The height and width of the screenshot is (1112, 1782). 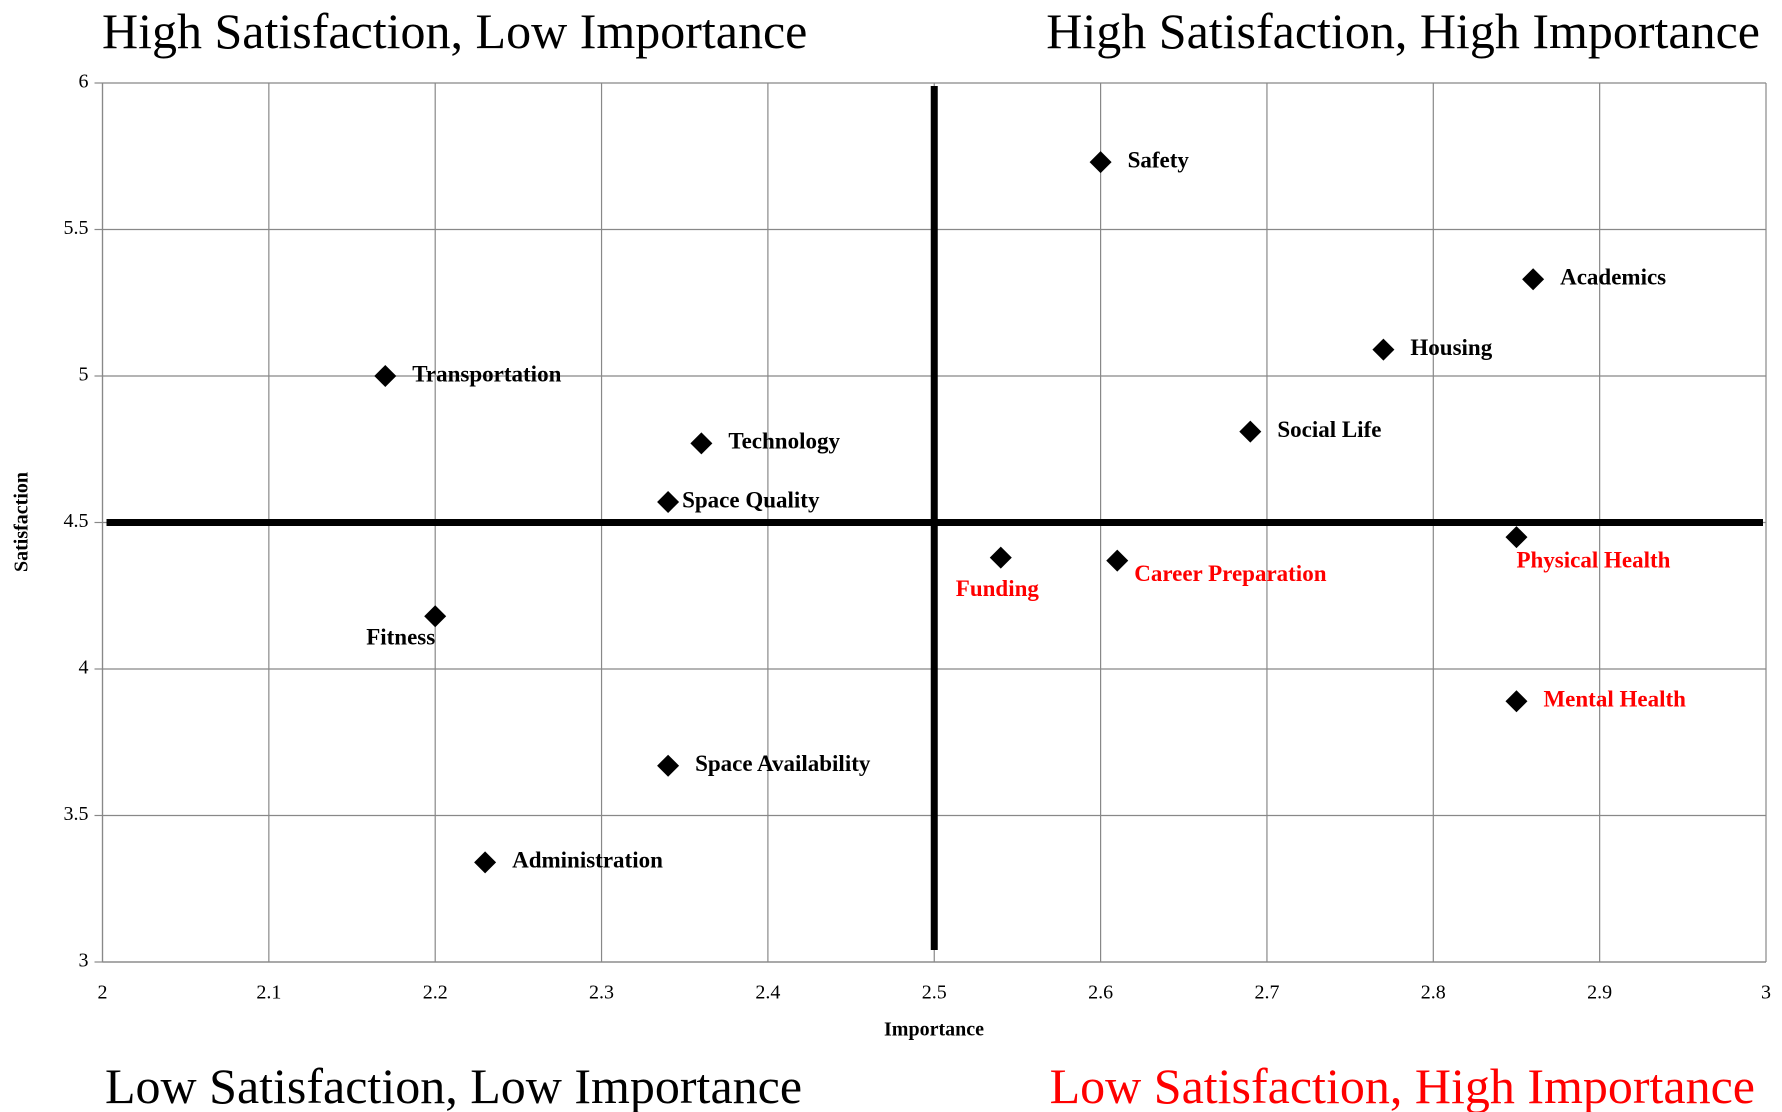 I want to click on quadrant-label: Low Satisfaction, High Importance, so click(x=1402, y=1085).